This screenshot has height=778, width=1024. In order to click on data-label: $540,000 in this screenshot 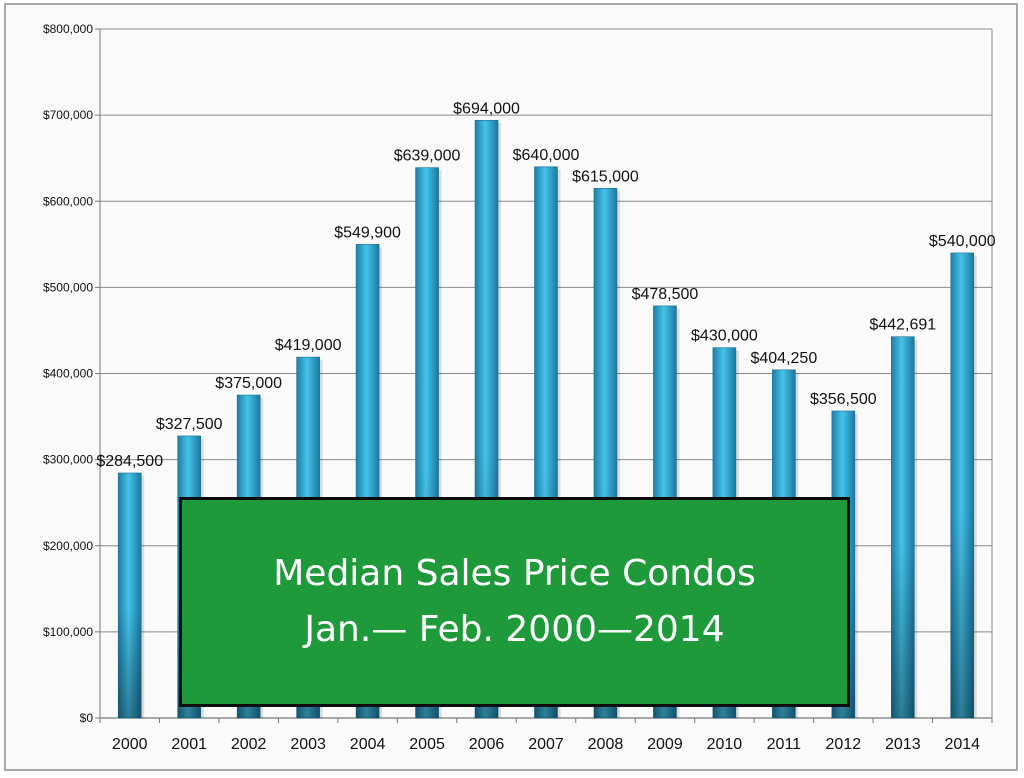, I will do `click(962, 241)`.